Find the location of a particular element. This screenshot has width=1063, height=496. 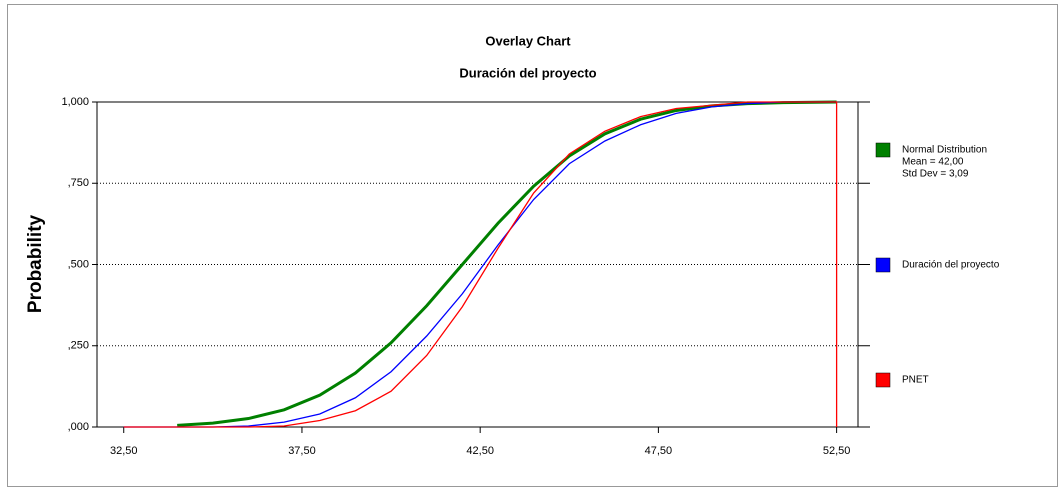

y-tick-label: 1,000 is located at coordinates (75, 102).